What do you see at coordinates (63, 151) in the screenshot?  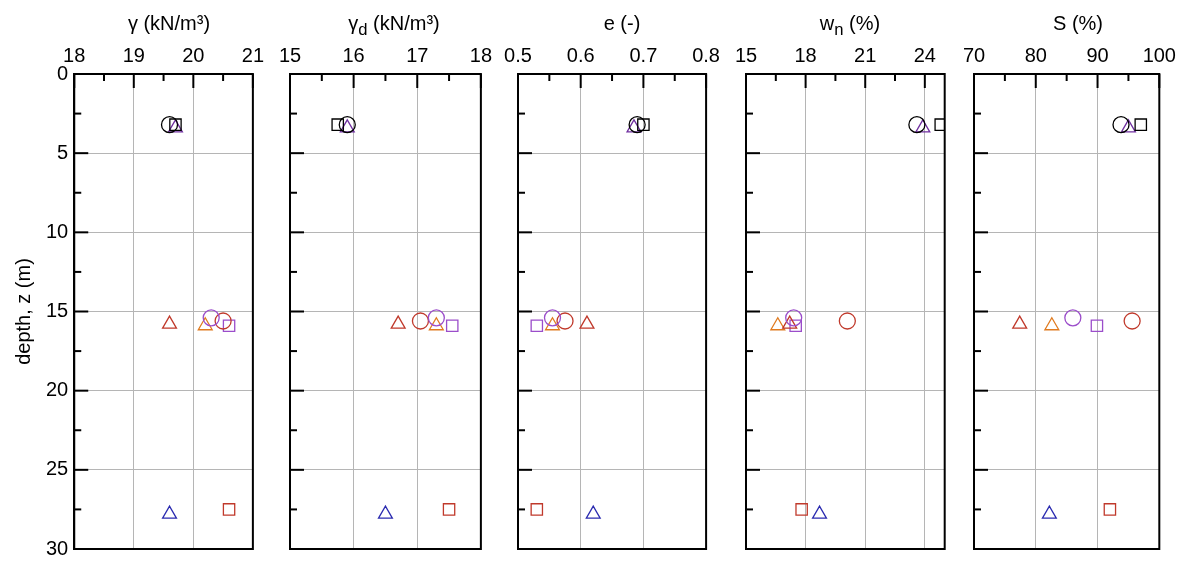 I see `y-tick-label: 5` at bounding box center [63, 151].